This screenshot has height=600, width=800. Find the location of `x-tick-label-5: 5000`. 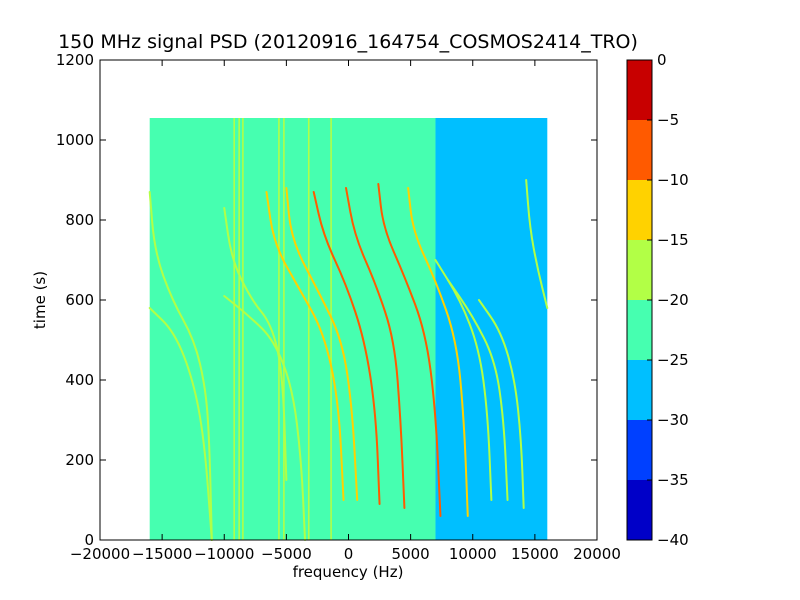

x-tick-label-5: 5000 is located at coordinates (411, 554).